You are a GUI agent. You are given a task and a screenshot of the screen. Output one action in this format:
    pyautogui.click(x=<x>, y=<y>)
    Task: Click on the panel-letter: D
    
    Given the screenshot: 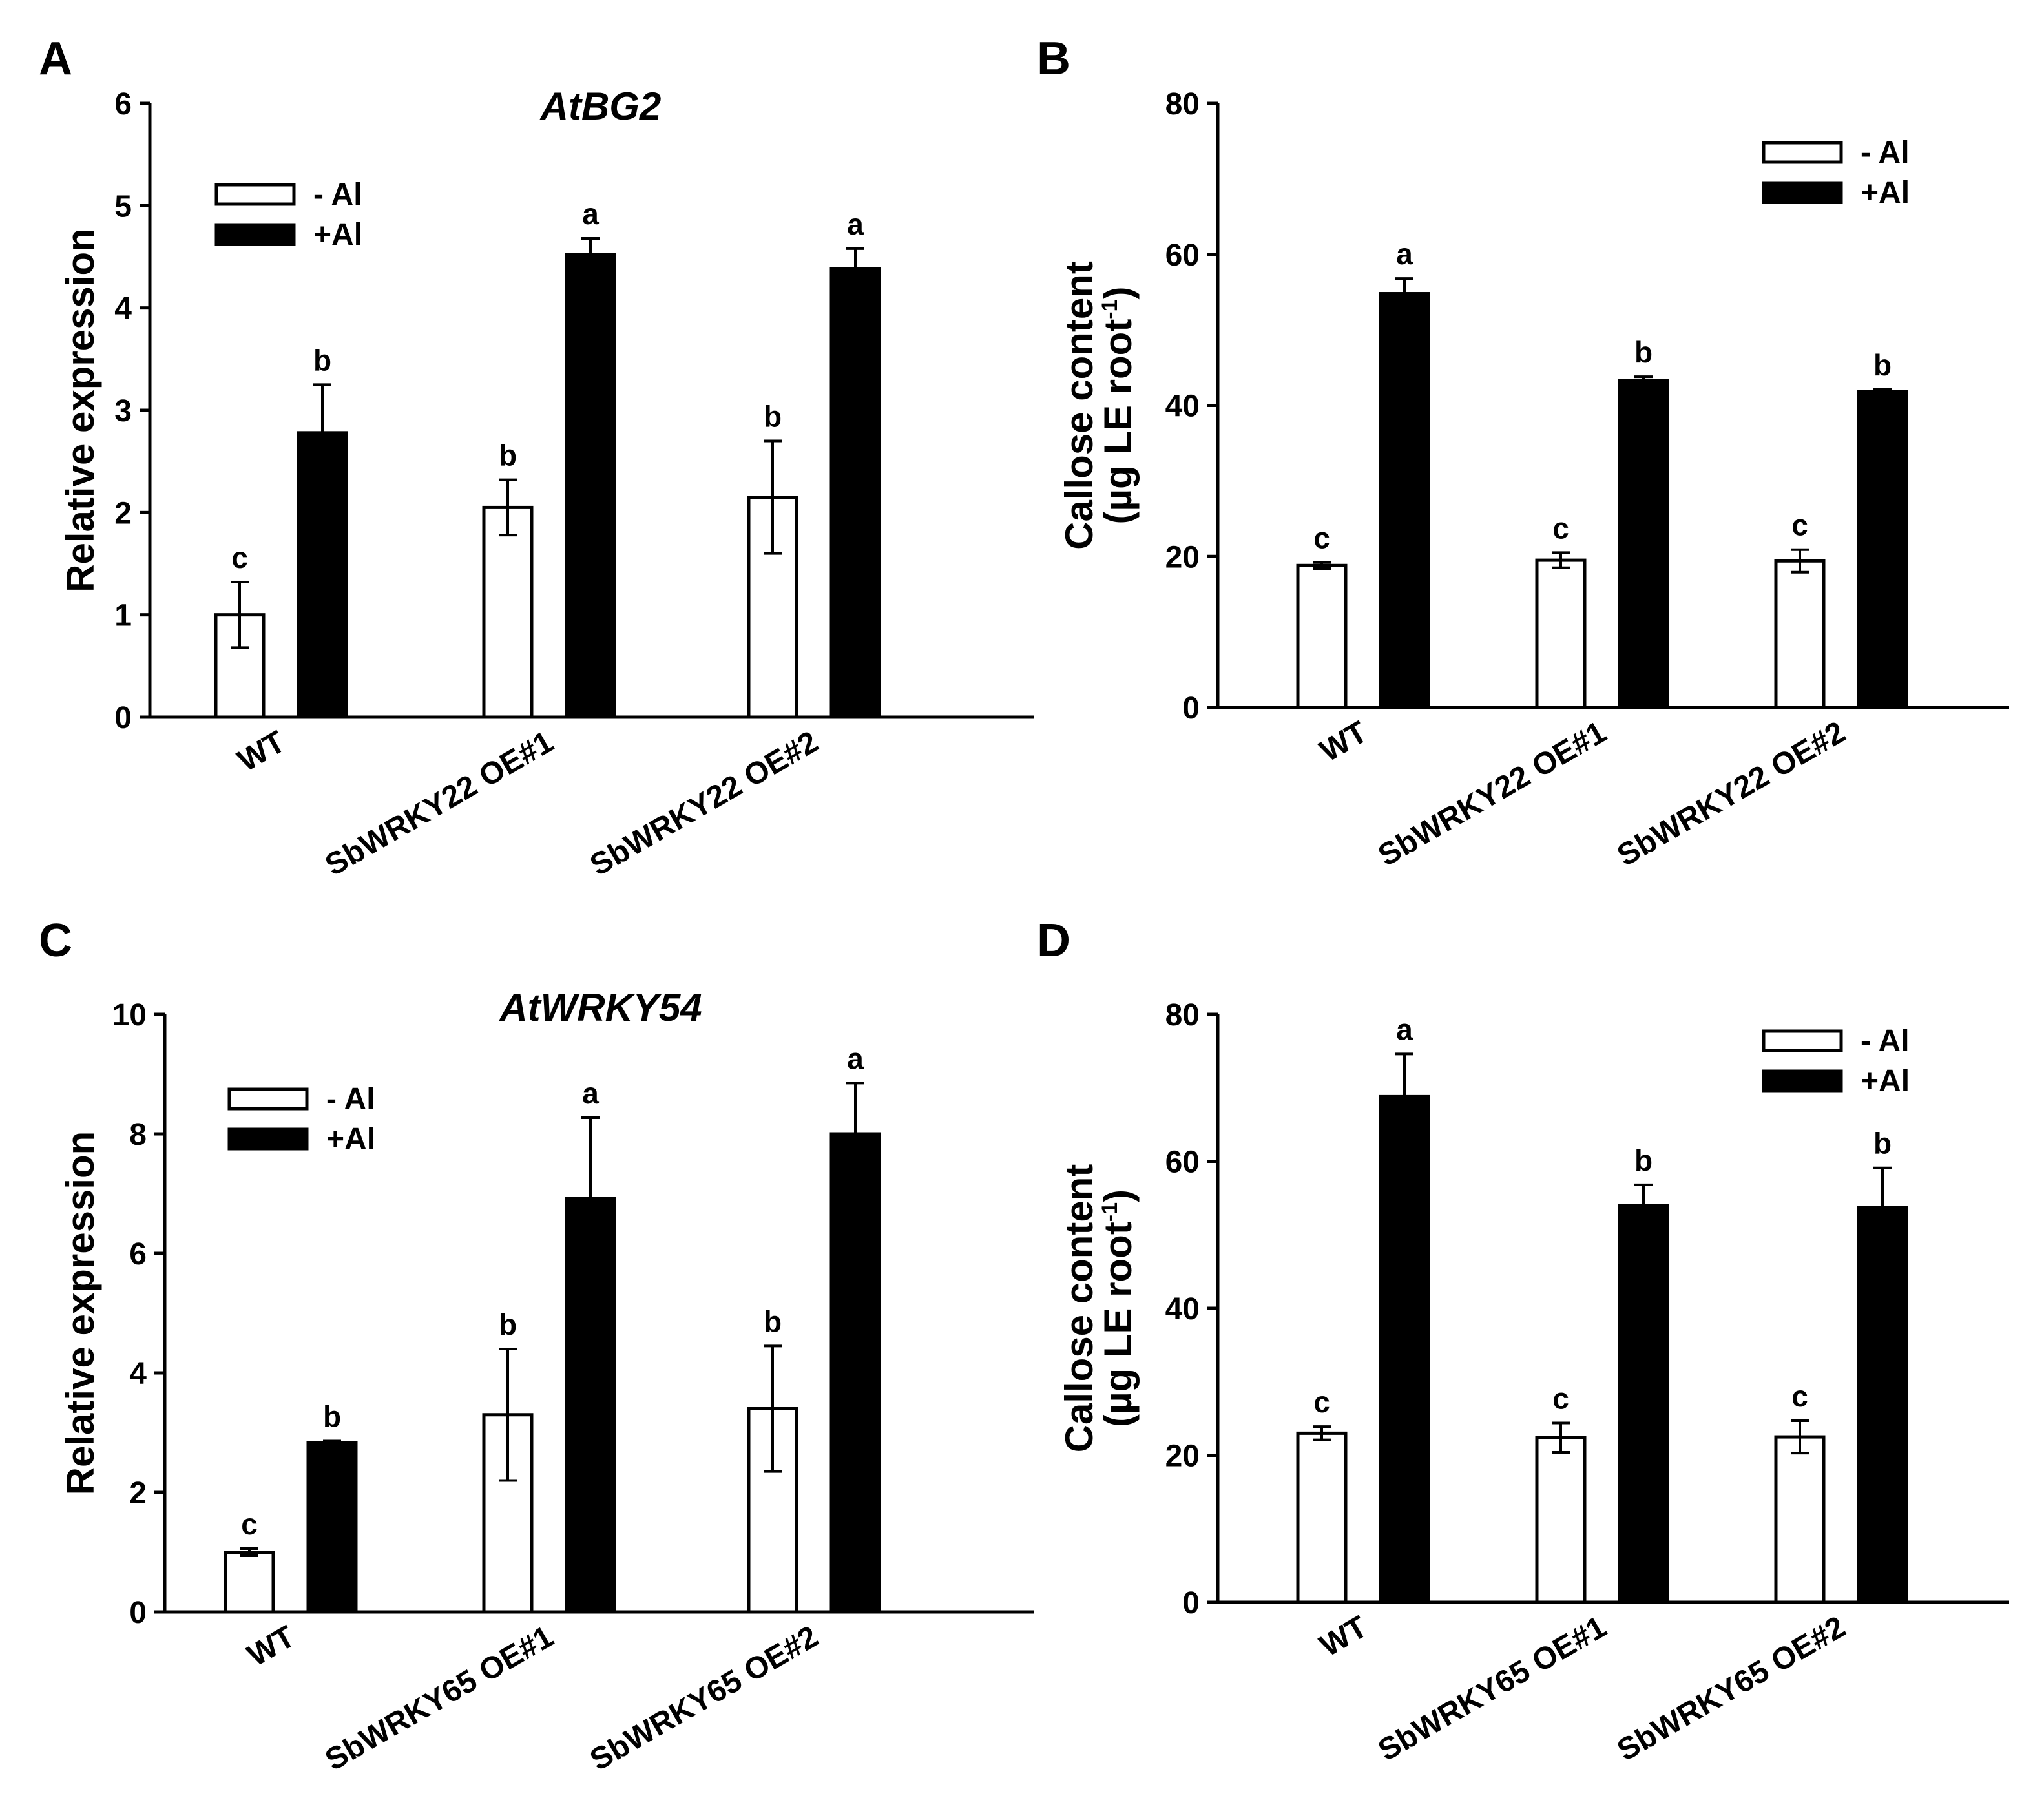 What is the action you would take?
    pyautogui.click(x=1053, y=941)
    